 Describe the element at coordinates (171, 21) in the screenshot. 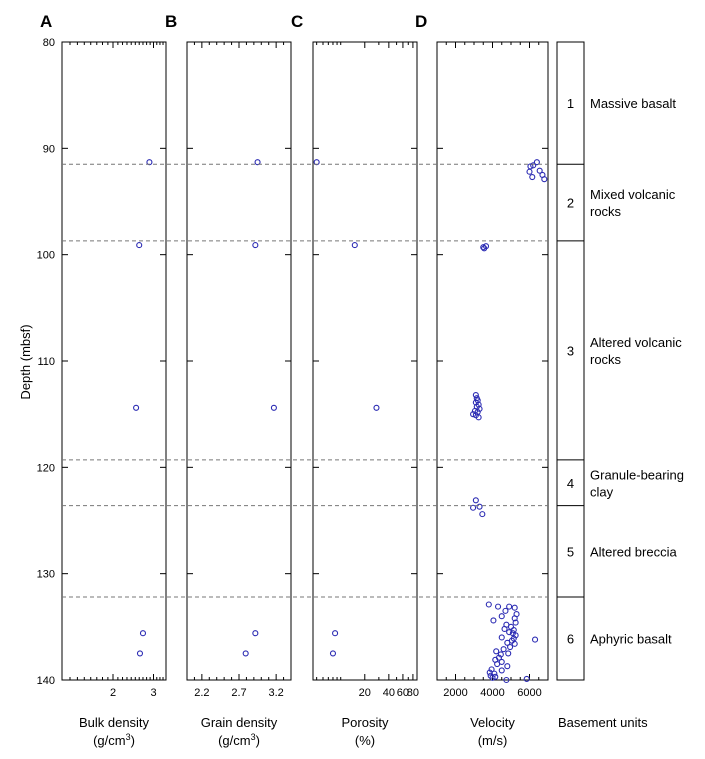

I see `panel-letter: B` at that location.